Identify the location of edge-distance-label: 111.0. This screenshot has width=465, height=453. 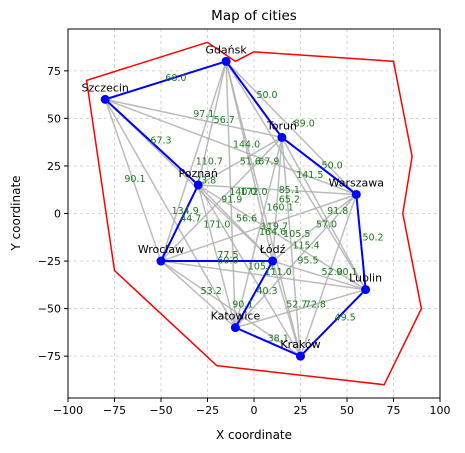
(278, 272).